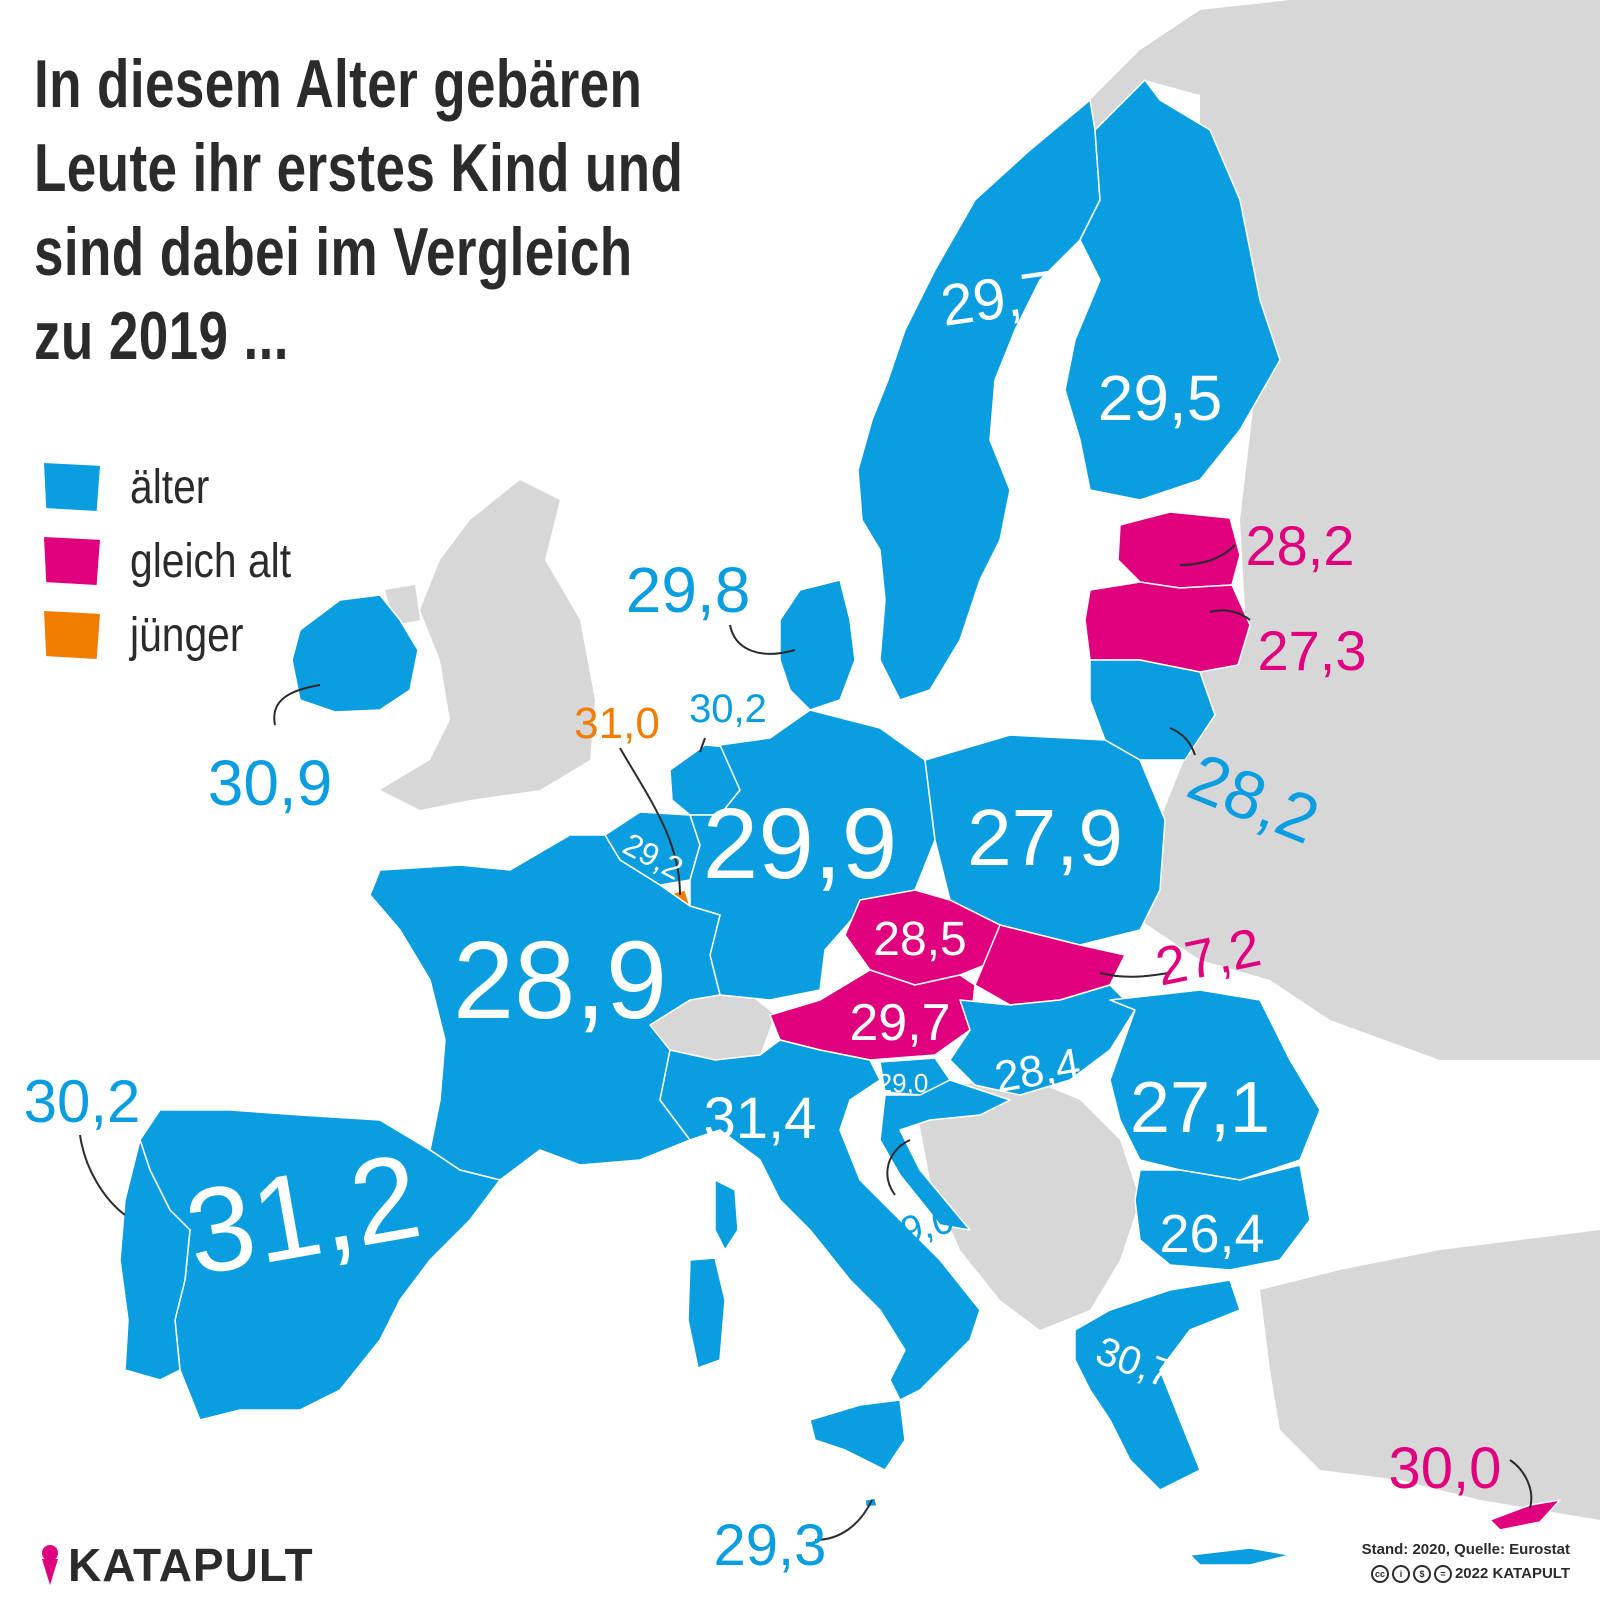  Describe the element at coordinates (1167, 627) in the screenshot. I see `country-latvia` at that location.